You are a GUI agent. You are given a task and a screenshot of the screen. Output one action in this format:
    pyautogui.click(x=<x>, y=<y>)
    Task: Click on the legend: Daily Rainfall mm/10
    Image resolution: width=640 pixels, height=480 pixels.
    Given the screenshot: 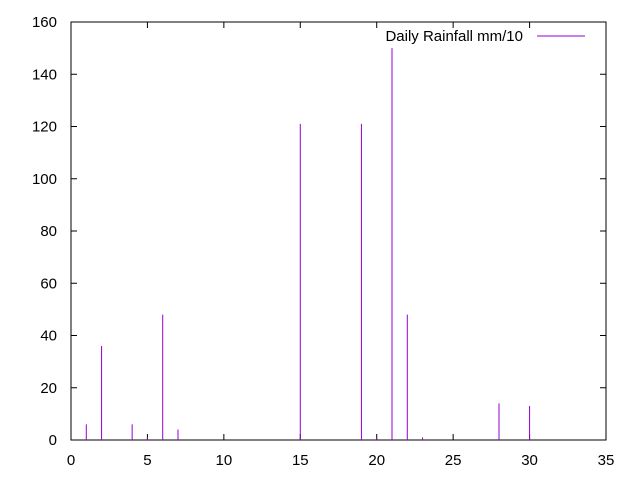 What is the action you would take?
    pyautogui.click(x=485, y=36)
    